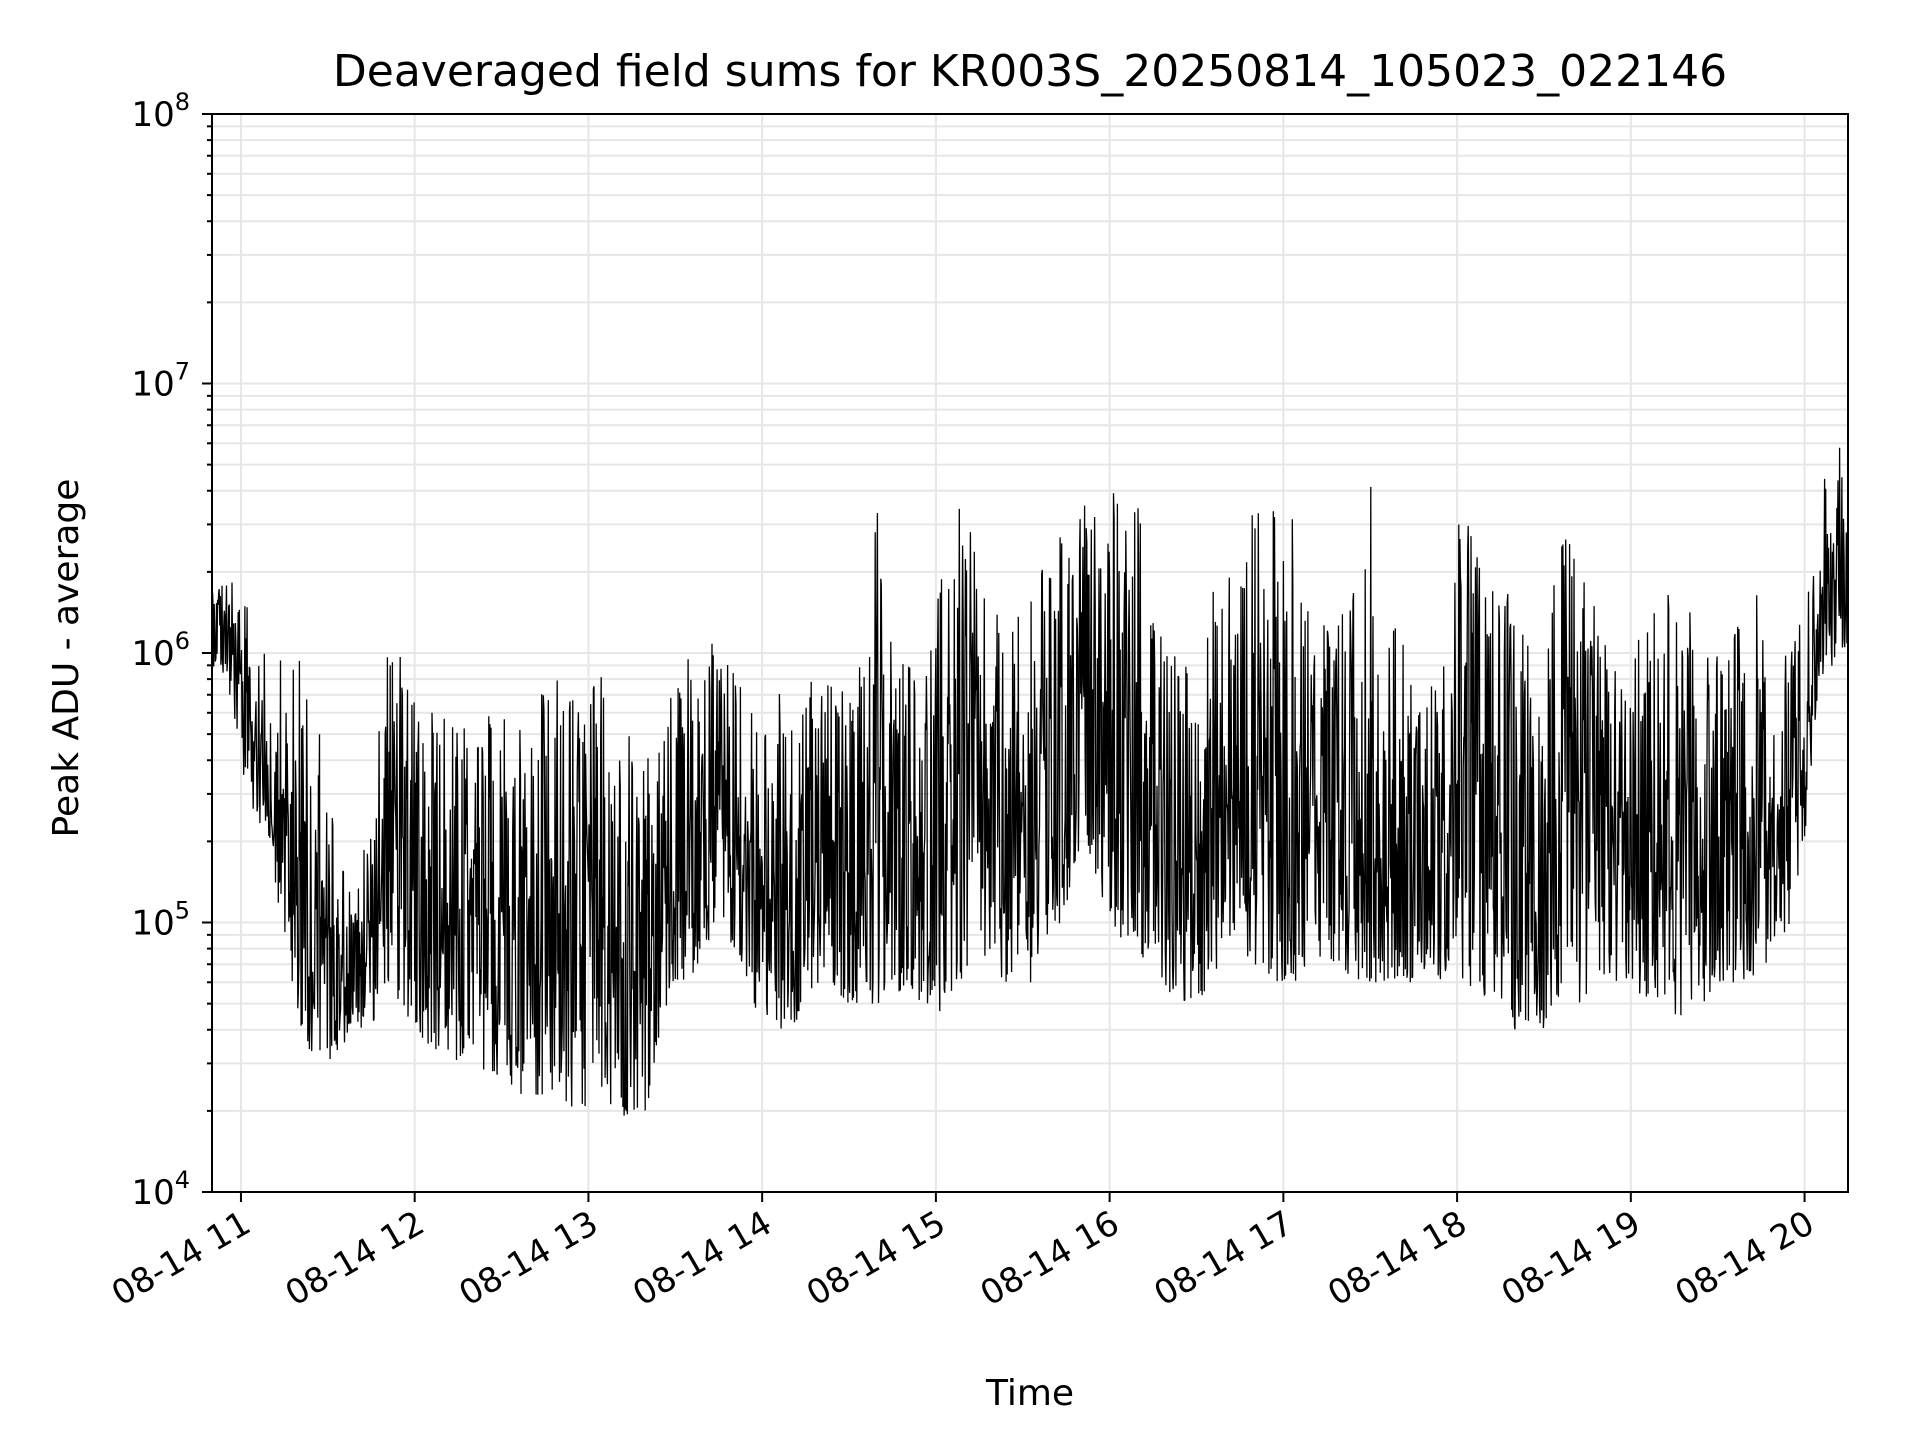  What do you see at coordinates (160, 381) in the screenshot?
I see `y-tick-label: 10⁷` at bounding box center [160, 381].